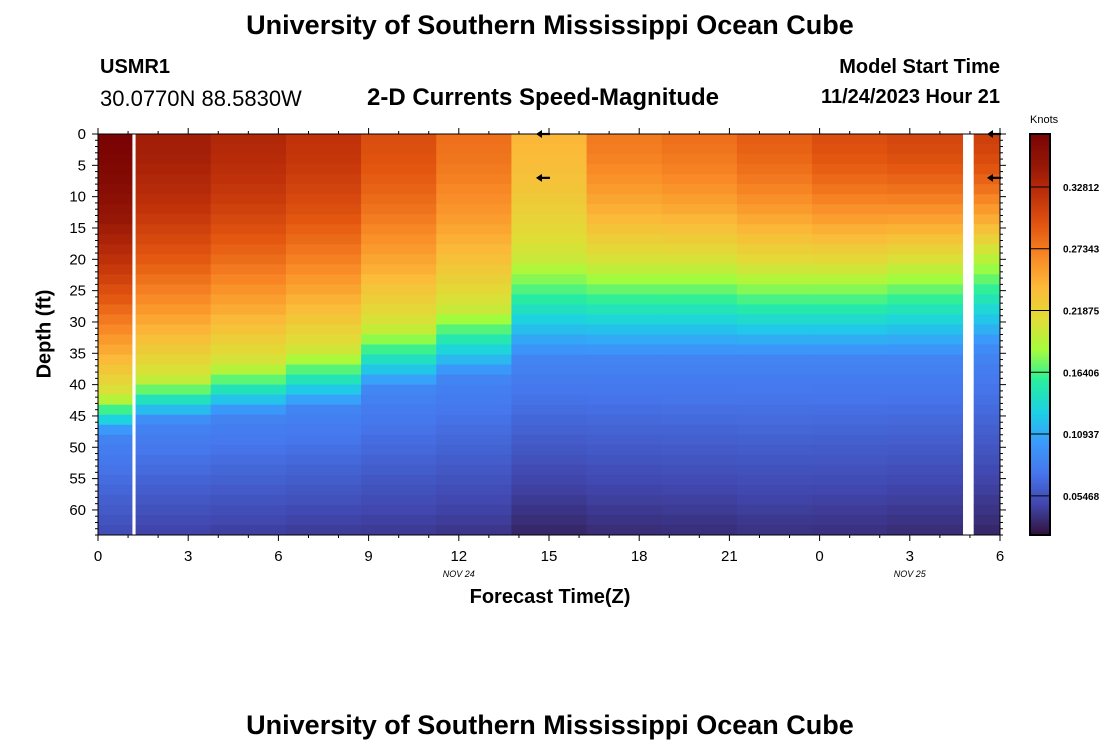 This screenshot has height=750, width=1100. I want to click on colorbar-tick-label: 0.32812, so click(1081, 188).